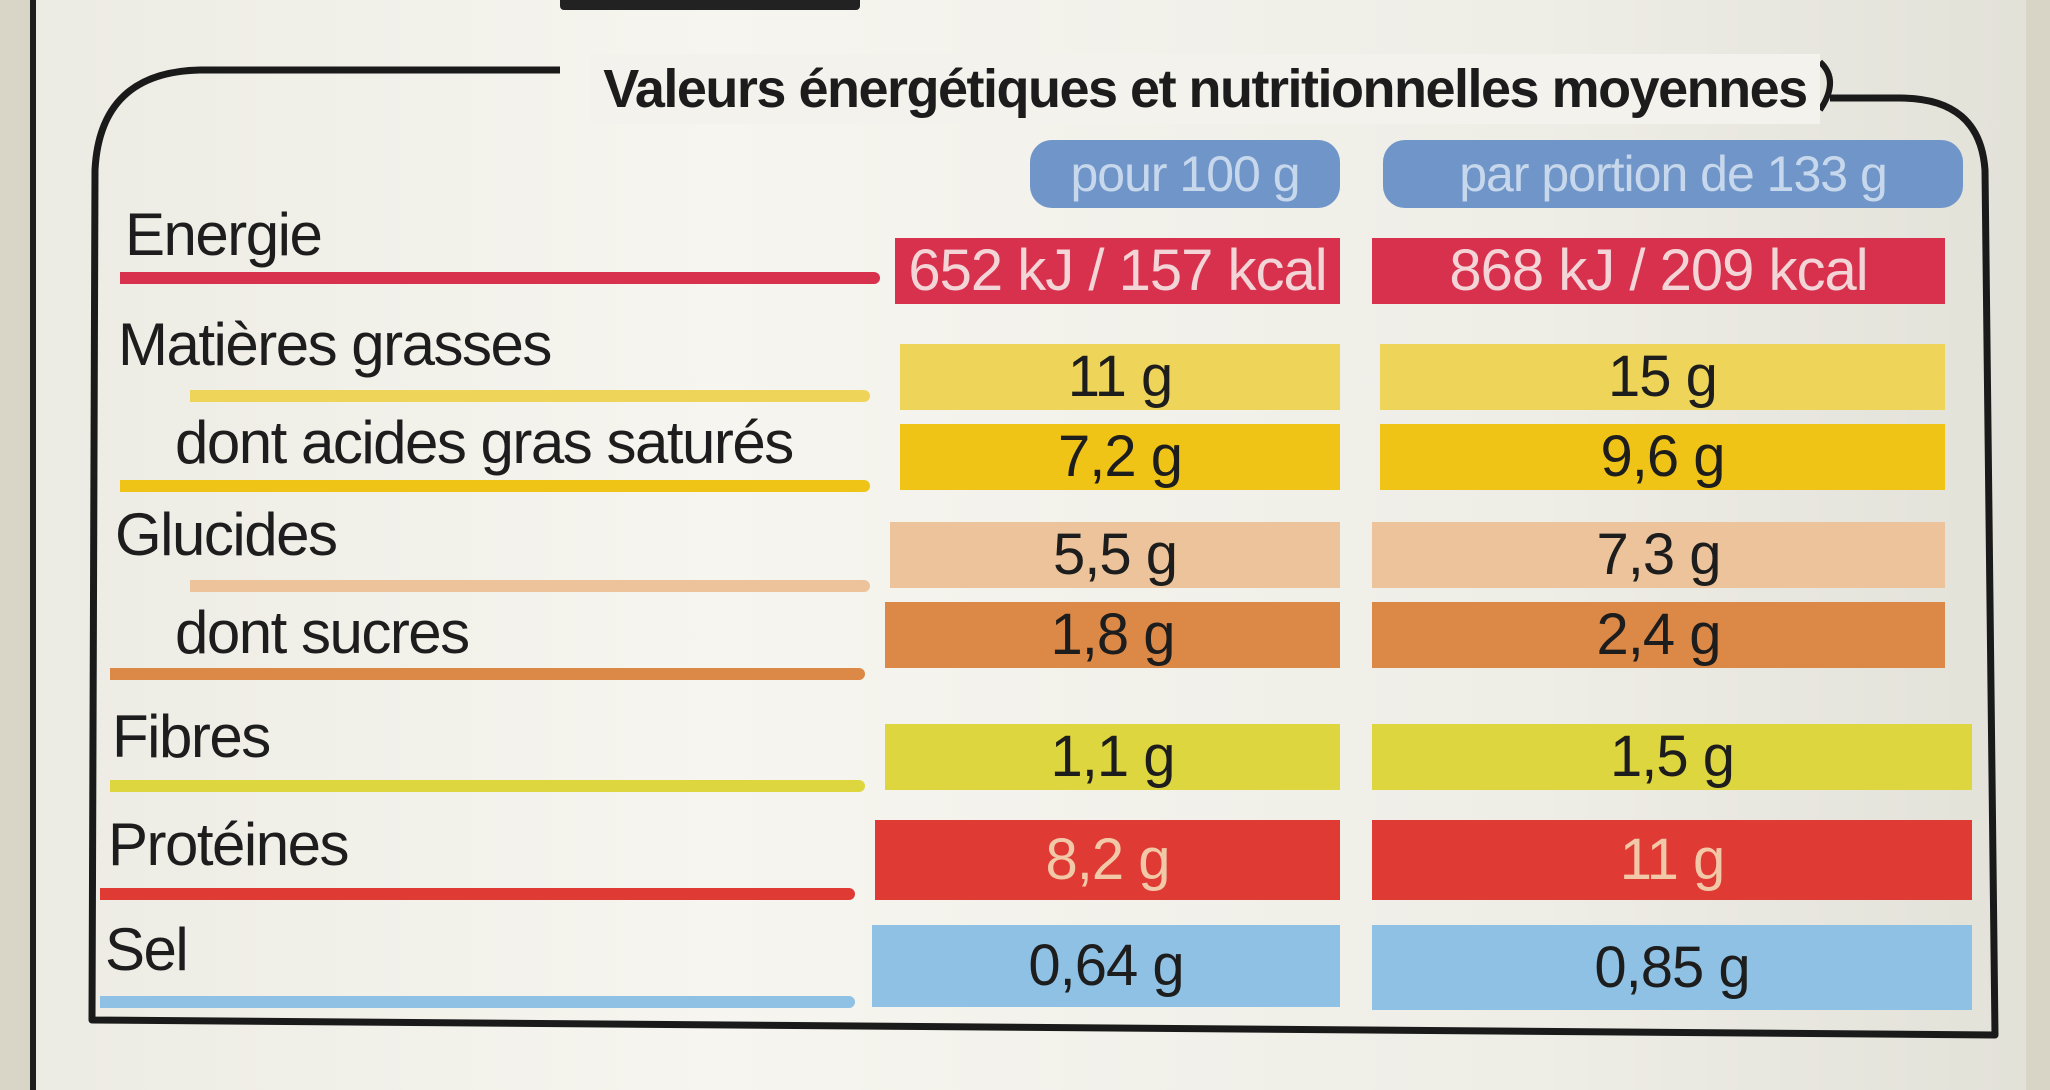 The height and width of the screenshot is (1090, 2050). Describe the element at coordinates (500, 278) in the screenshot. I see `row-underline-energie` at that location.